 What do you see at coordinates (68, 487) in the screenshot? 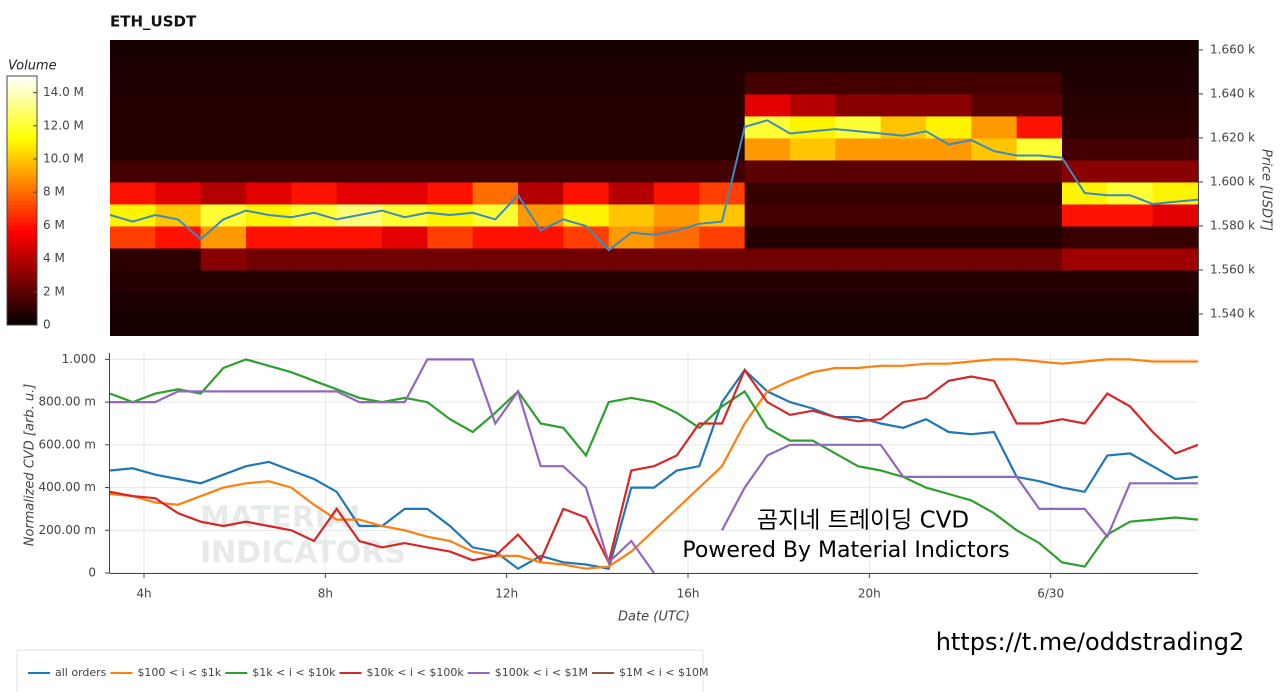
I see `y-tick-label: 400.00 m` at bounding box center [68, 487].